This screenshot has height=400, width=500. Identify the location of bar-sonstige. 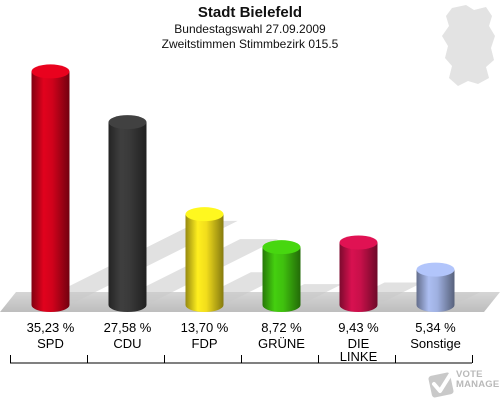
(435, 287).